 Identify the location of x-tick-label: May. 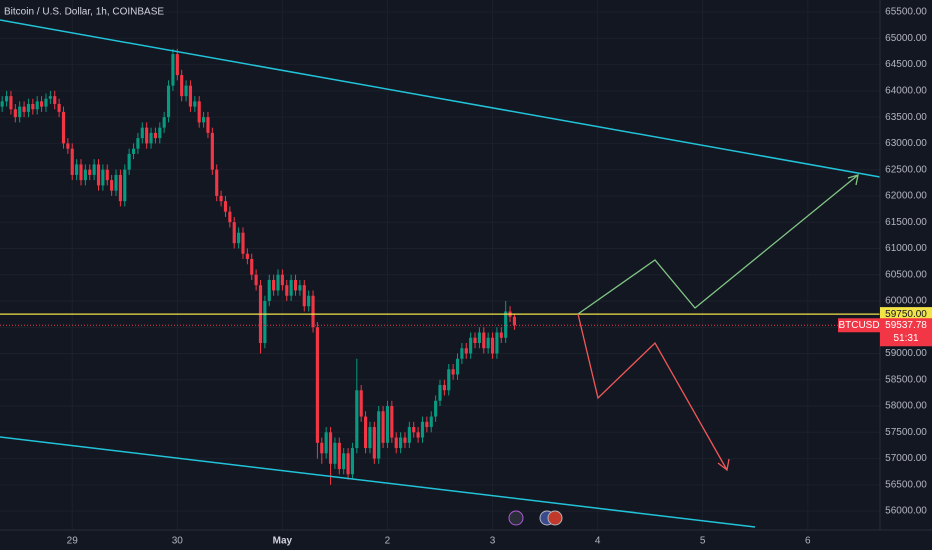
(283, 541).